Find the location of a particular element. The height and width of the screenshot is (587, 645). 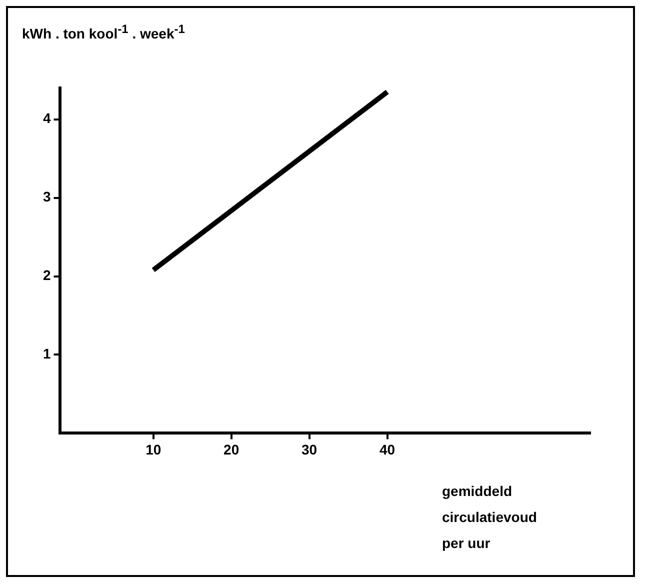

y-tick-label: 2 is located at coordinates (46, 275).